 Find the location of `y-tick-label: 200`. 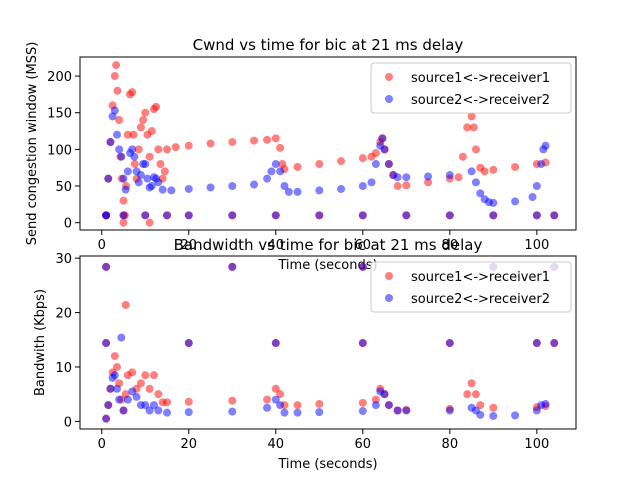

y-tick-label: 200 is located at coordinates (59, 77).